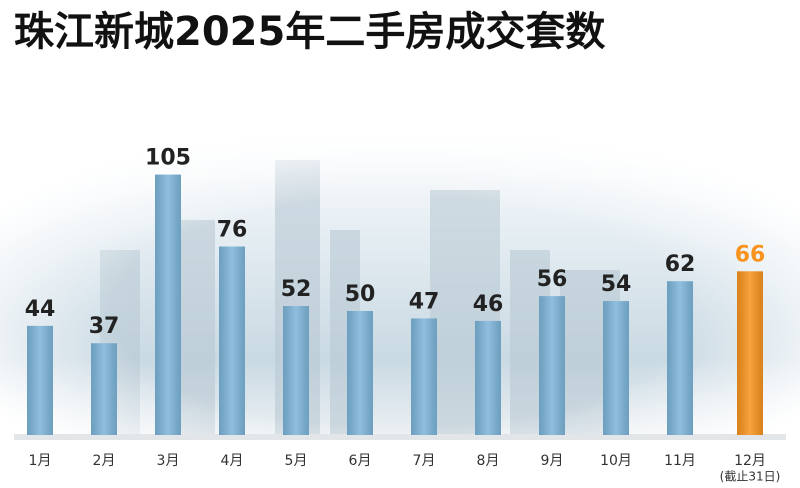 This screenshot has width=800, height=488. Describe the element at coordinates (680, 264) in the screenshot. I see `data-label: 62` at that location.